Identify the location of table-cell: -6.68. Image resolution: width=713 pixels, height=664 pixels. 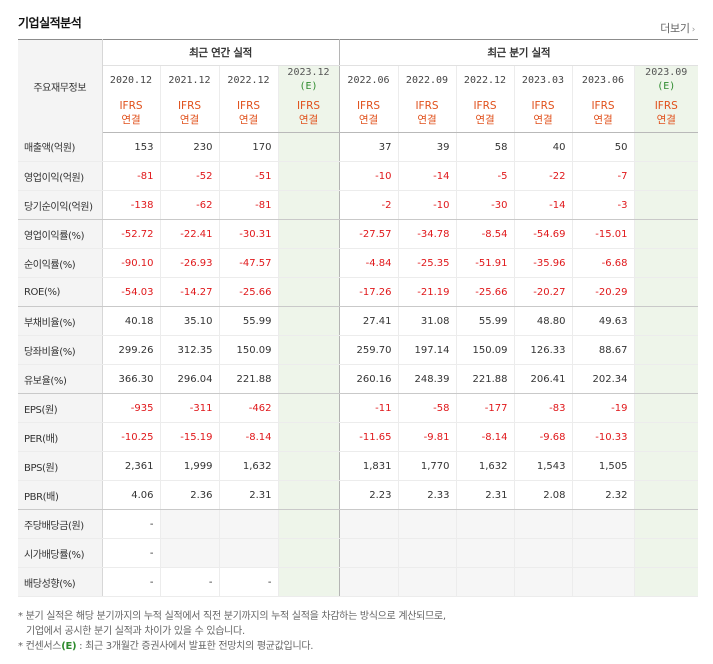
(602, 263).